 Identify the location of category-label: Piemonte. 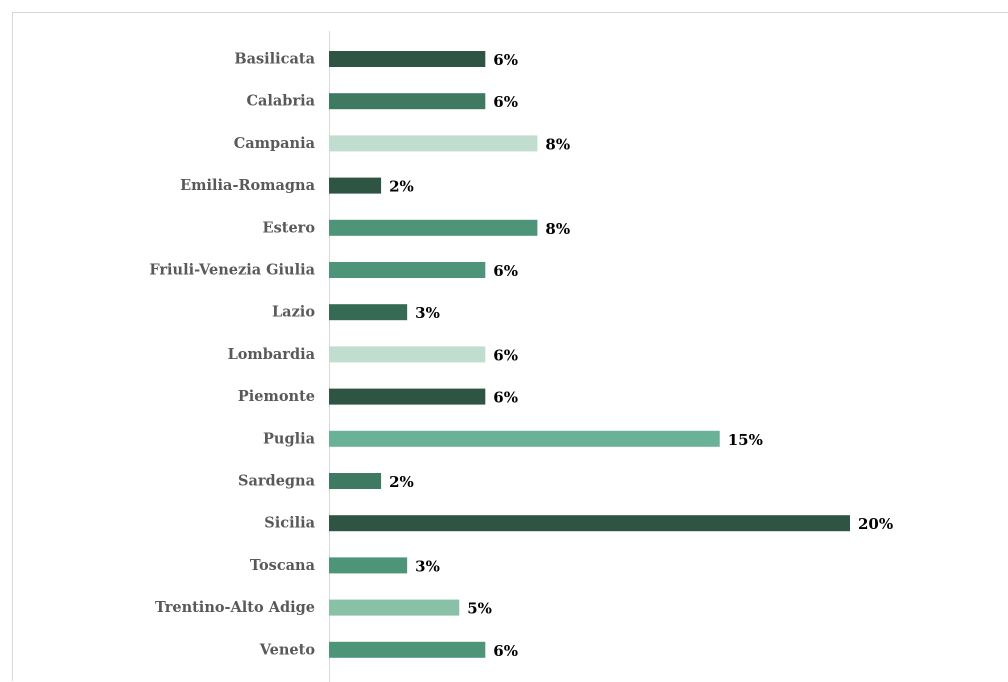
(276, 396).